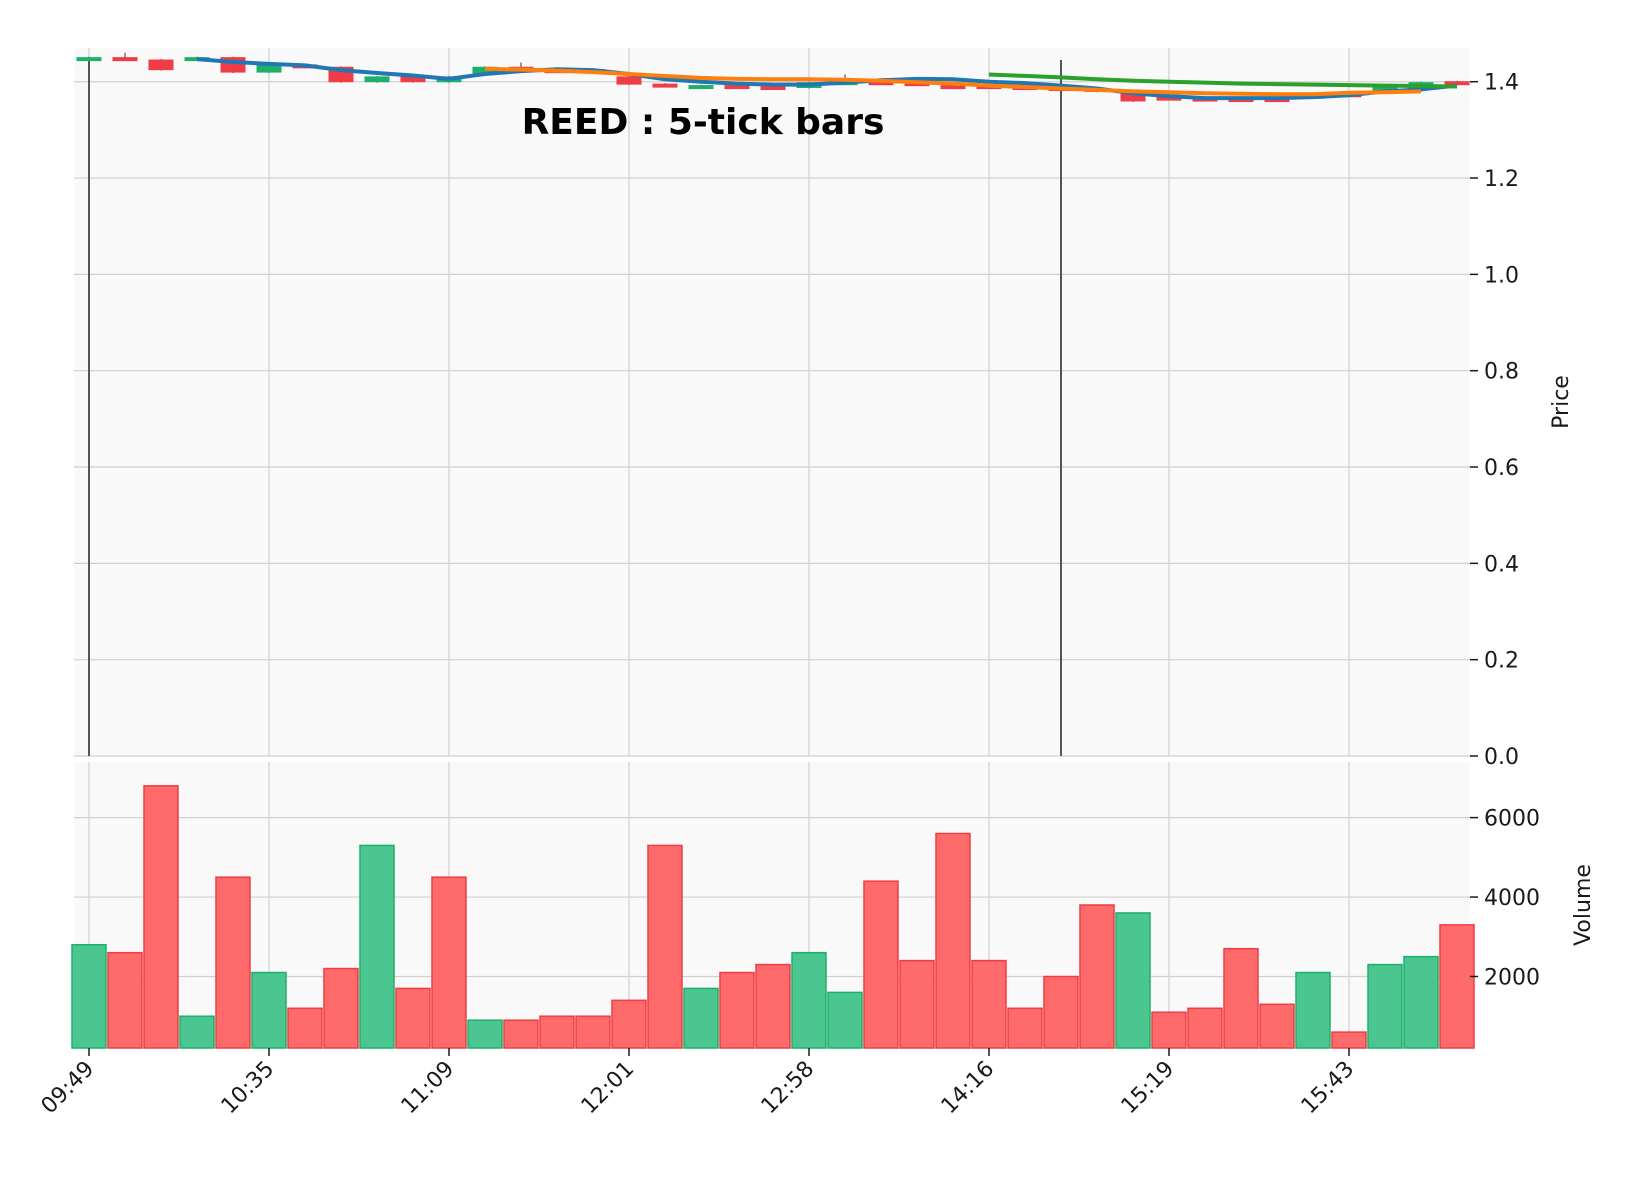 The height and width of the screenshot is (1188, 1640). What do you see at coordinates (428, 1088) in the screenshot?
I see `x-tick-label: 11:09` at bounding box center [428, 1088].